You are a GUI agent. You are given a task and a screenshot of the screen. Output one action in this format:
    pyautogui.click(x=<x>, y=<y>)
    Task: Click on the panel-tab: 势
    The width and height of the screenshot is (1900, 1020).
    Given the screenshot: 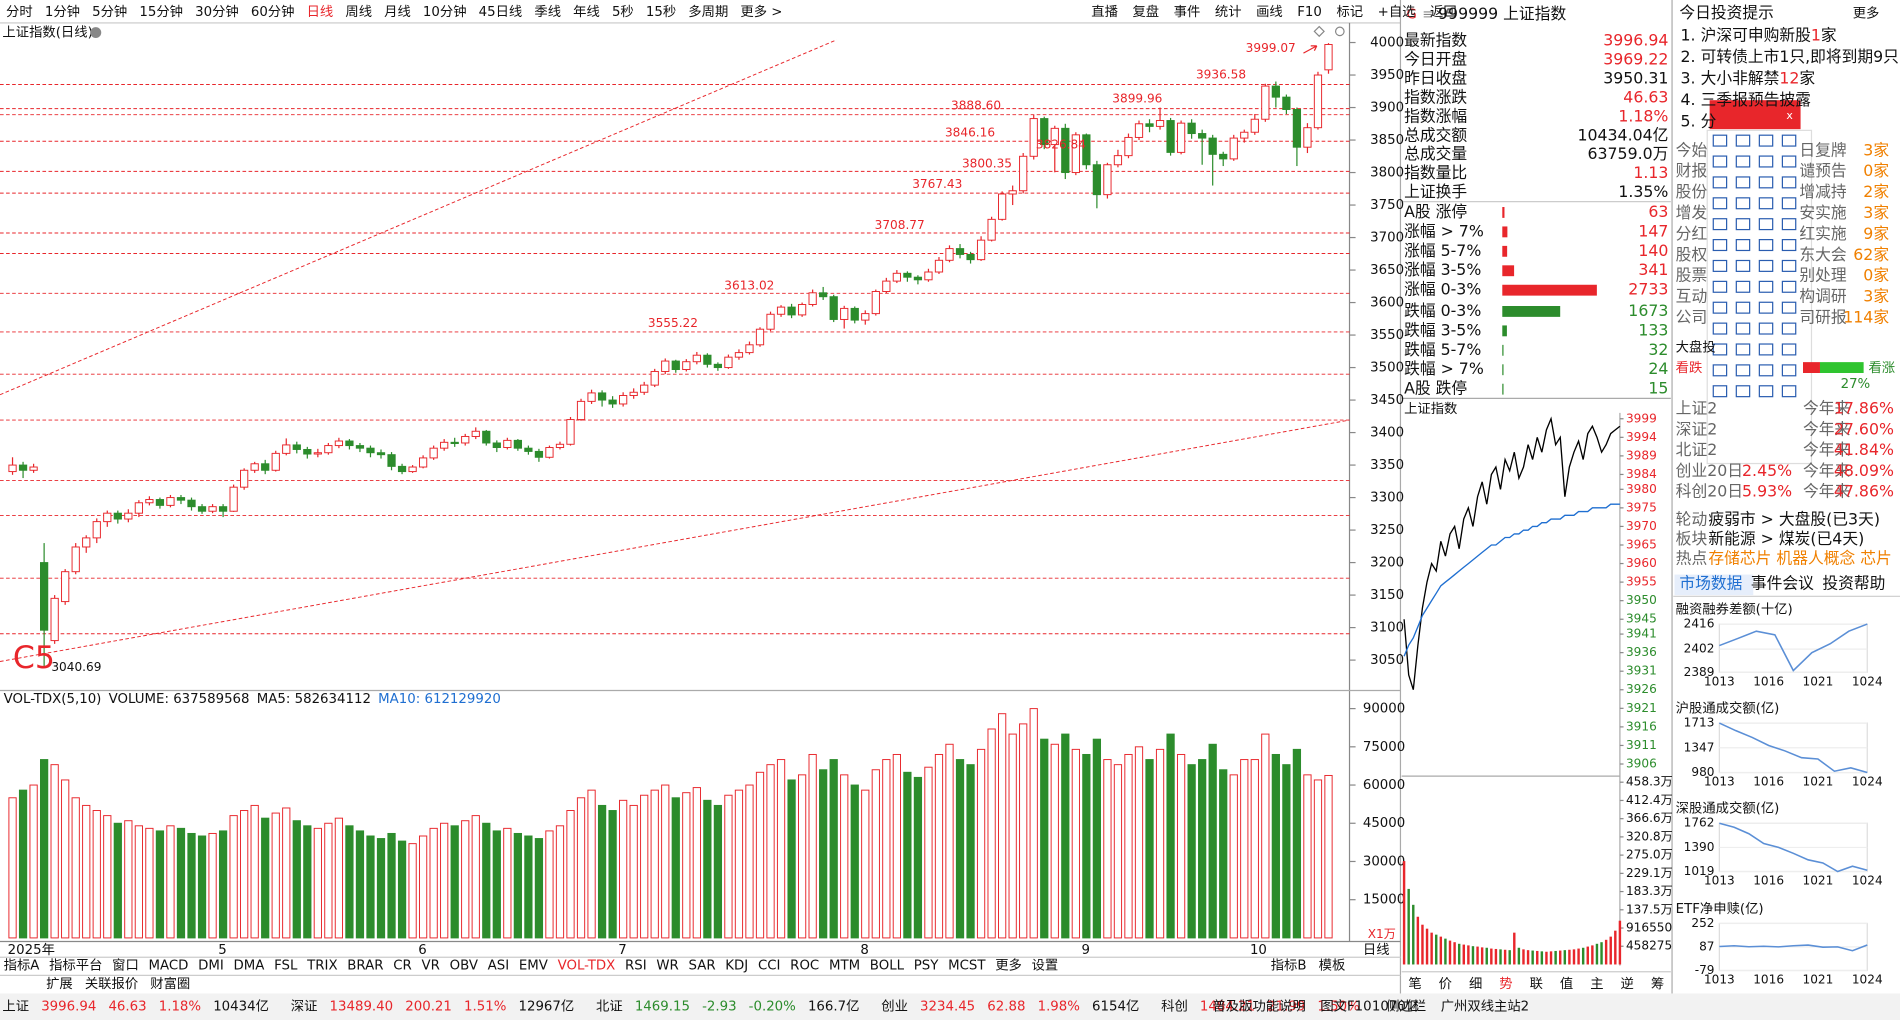 What is the action you would take?
    pyautogui.click(x=1505, y=984)
    